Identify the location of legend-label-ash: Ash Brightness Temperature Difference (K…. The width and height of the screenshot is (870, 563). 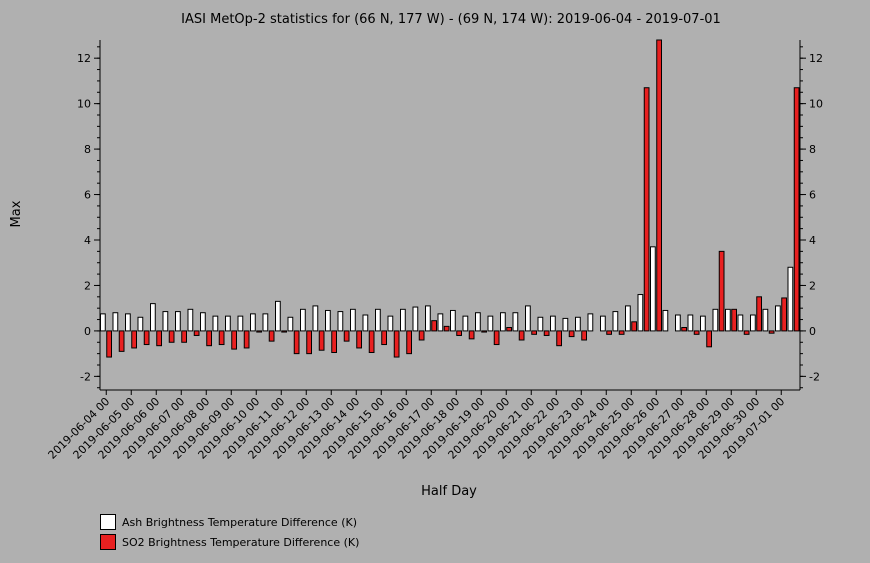
(239, 522).